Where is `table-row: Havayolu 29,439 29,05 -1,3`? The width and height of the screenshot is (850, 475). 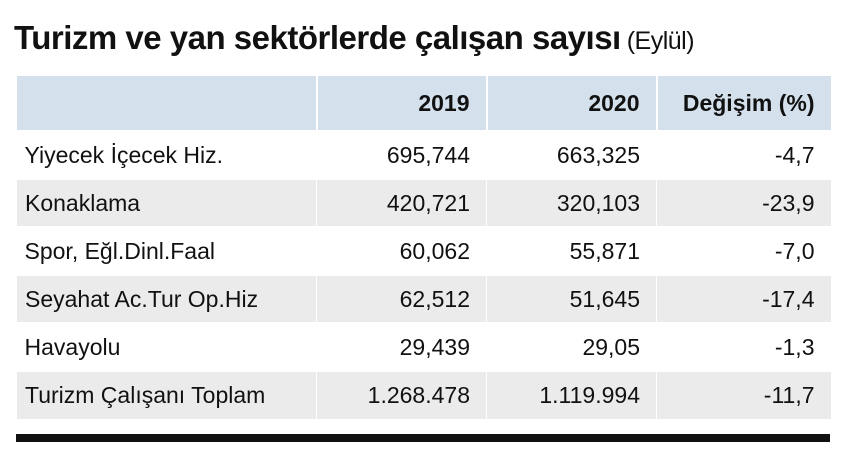
table-row: Havayolu 29,439 29,05 -1,3 is located at coordinates (423, 346).